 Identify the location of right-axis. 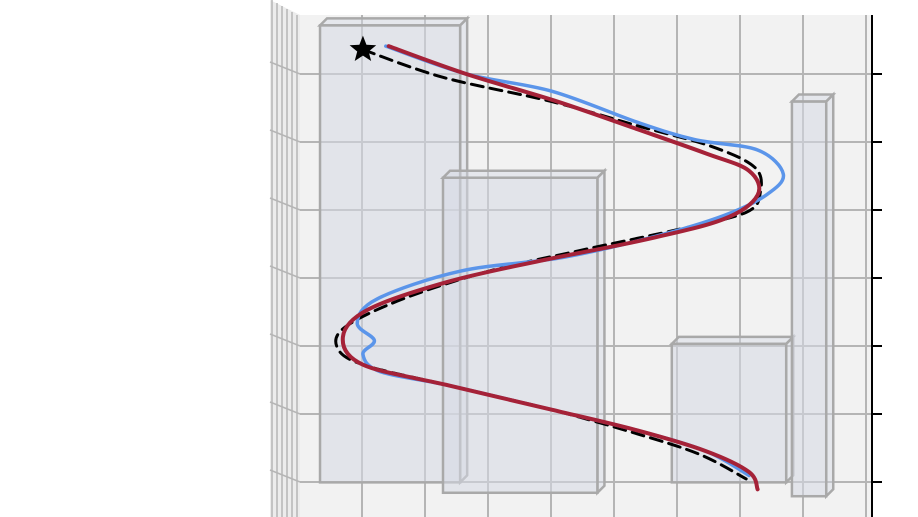
(877, 266).